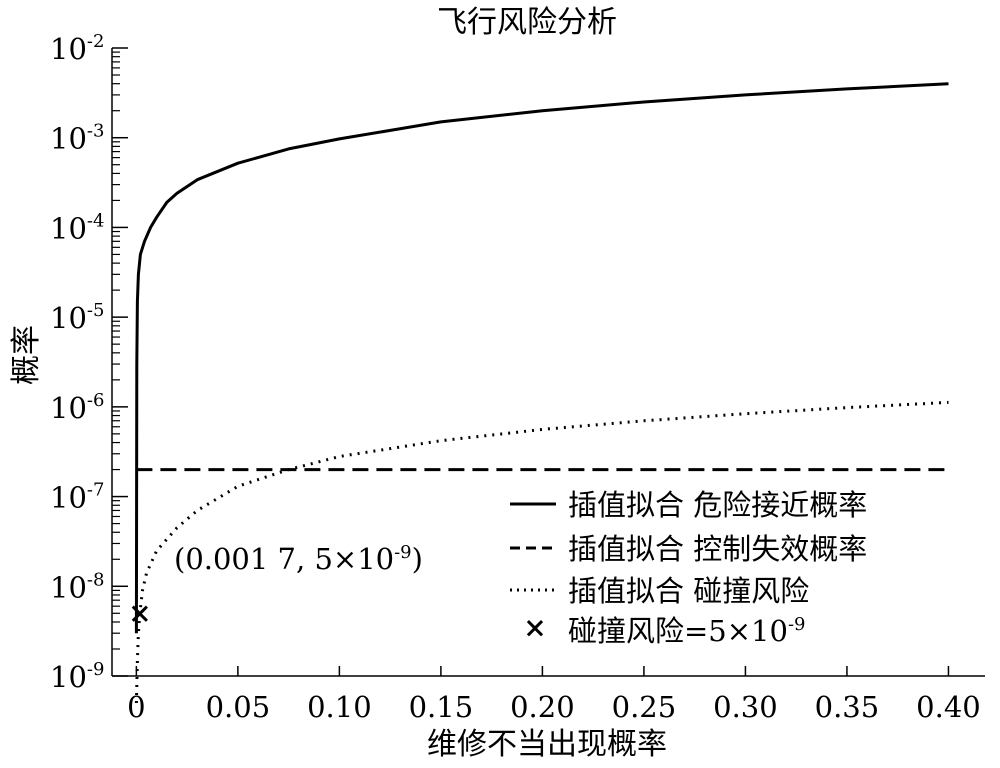  Describe the element at coordinates (238, 707) in the screenshot. I see `x-tick-label: 0.05` at that location.